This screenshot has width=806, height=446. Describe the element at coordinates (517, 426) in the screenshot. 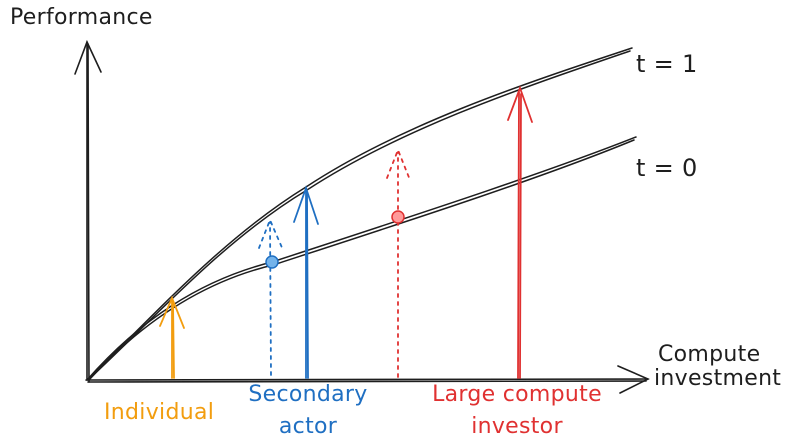

I see `large-label-line2: investor` at that location.